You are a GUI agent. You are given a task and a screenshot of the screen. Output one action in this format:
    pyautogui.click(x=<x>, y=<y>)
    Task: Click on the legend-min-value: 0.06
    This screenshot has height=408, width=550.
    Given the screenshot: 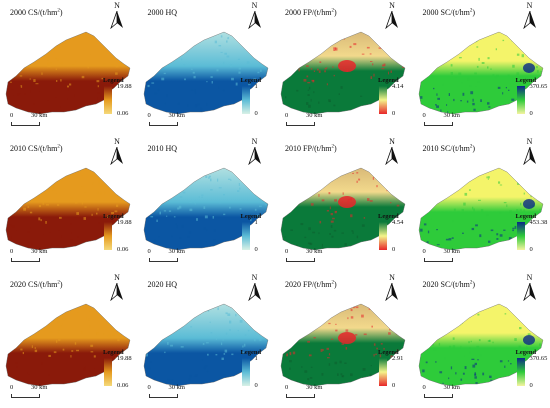 What is the action you would take?
    pyautogui.click(x=123, y=249)
    